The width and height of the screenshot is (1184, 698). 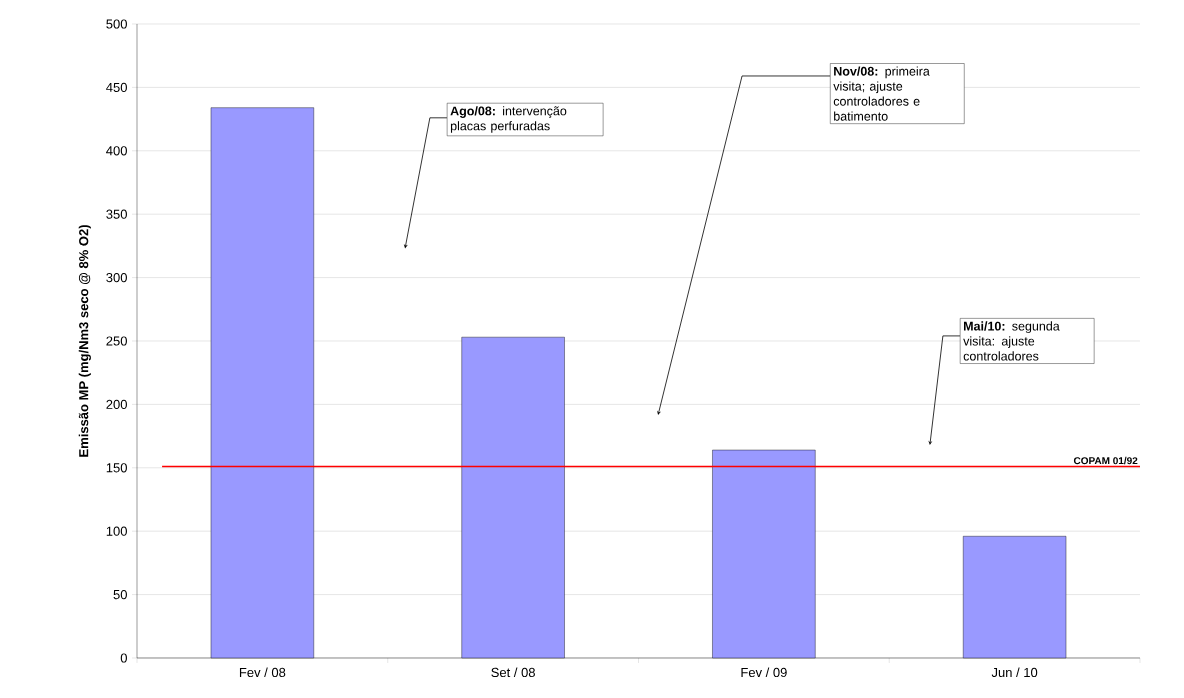 What do you see at coordinates (1105, 460) in the screenshot?
I see `ref-line-label: COPAM 01/92` at bounding box center [1105, 460].